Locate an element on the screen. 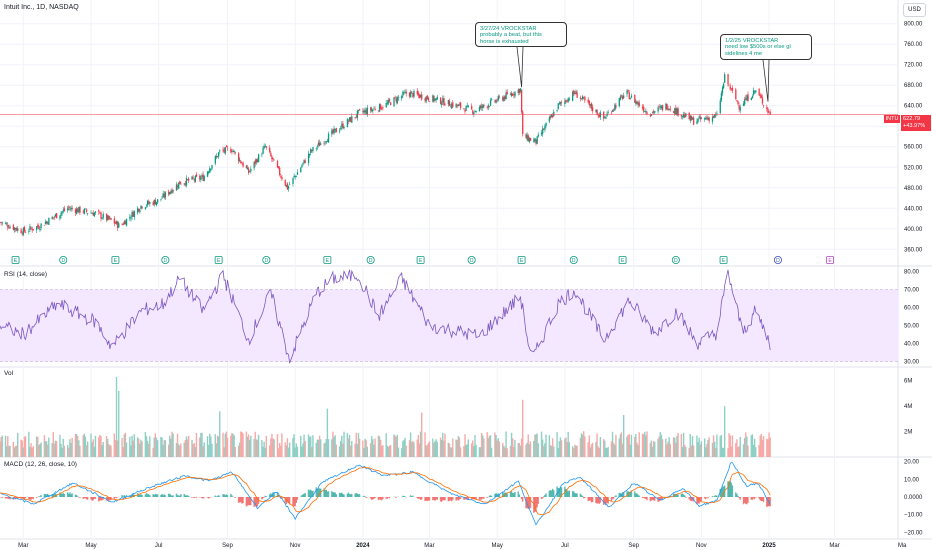  symbol-tag: INTU is located at coordinates (892, 119).